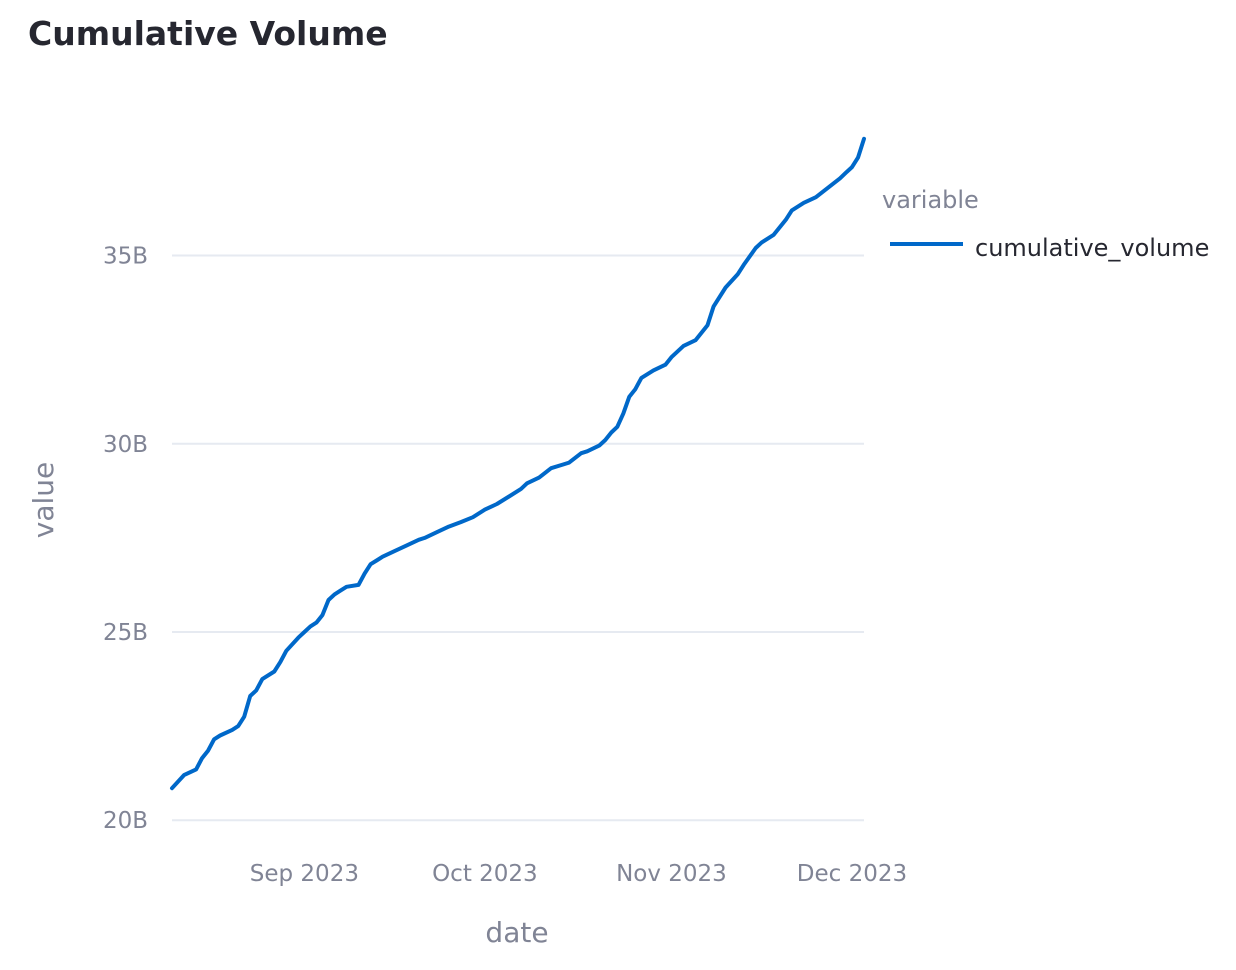  I want to click on x-tick-label: Nov 2023, so click(671, 874).